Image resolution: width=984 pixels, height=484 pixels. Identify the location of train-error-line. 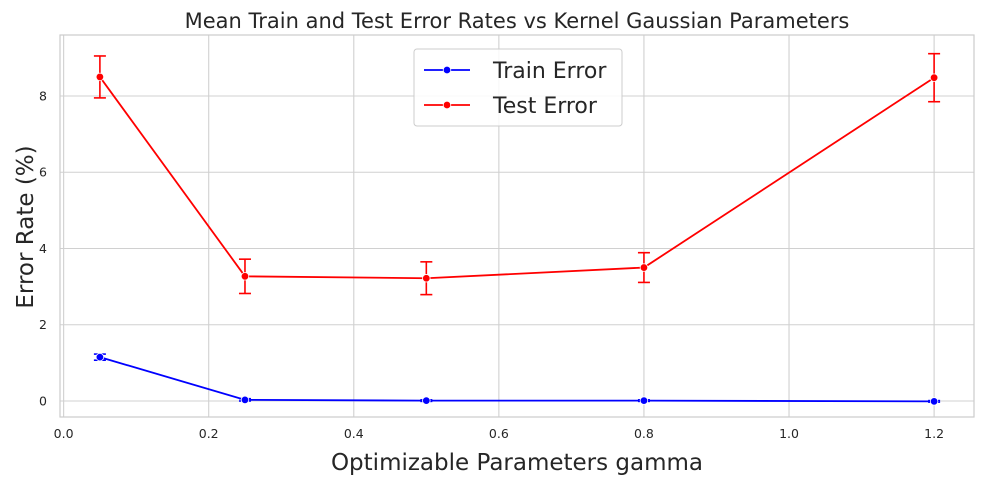
(517, 379).